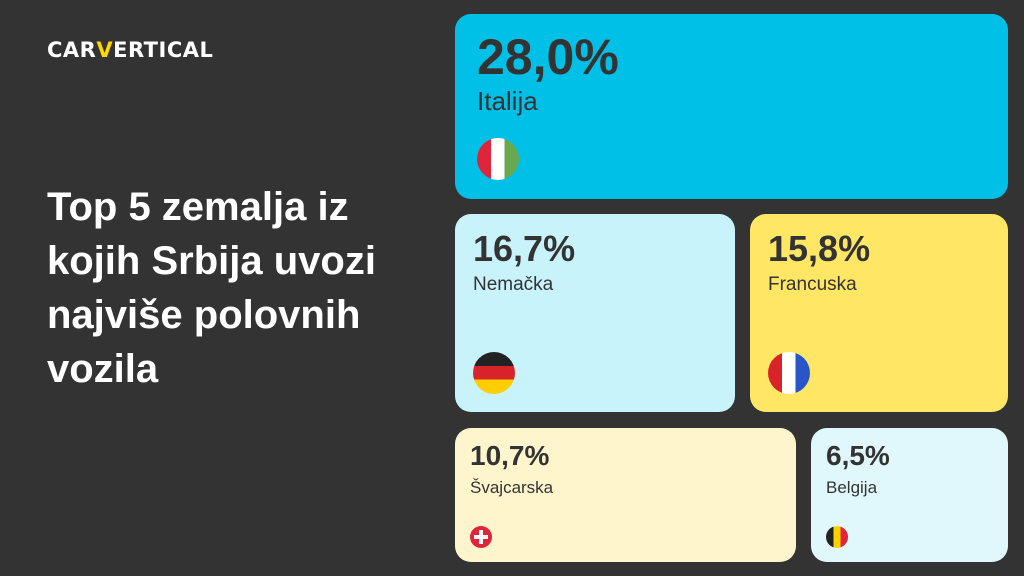  What do you see at coordinates (819, 248) in the screenshot?
I see `value-label: 15,8%` at bounding box center [819, 248].